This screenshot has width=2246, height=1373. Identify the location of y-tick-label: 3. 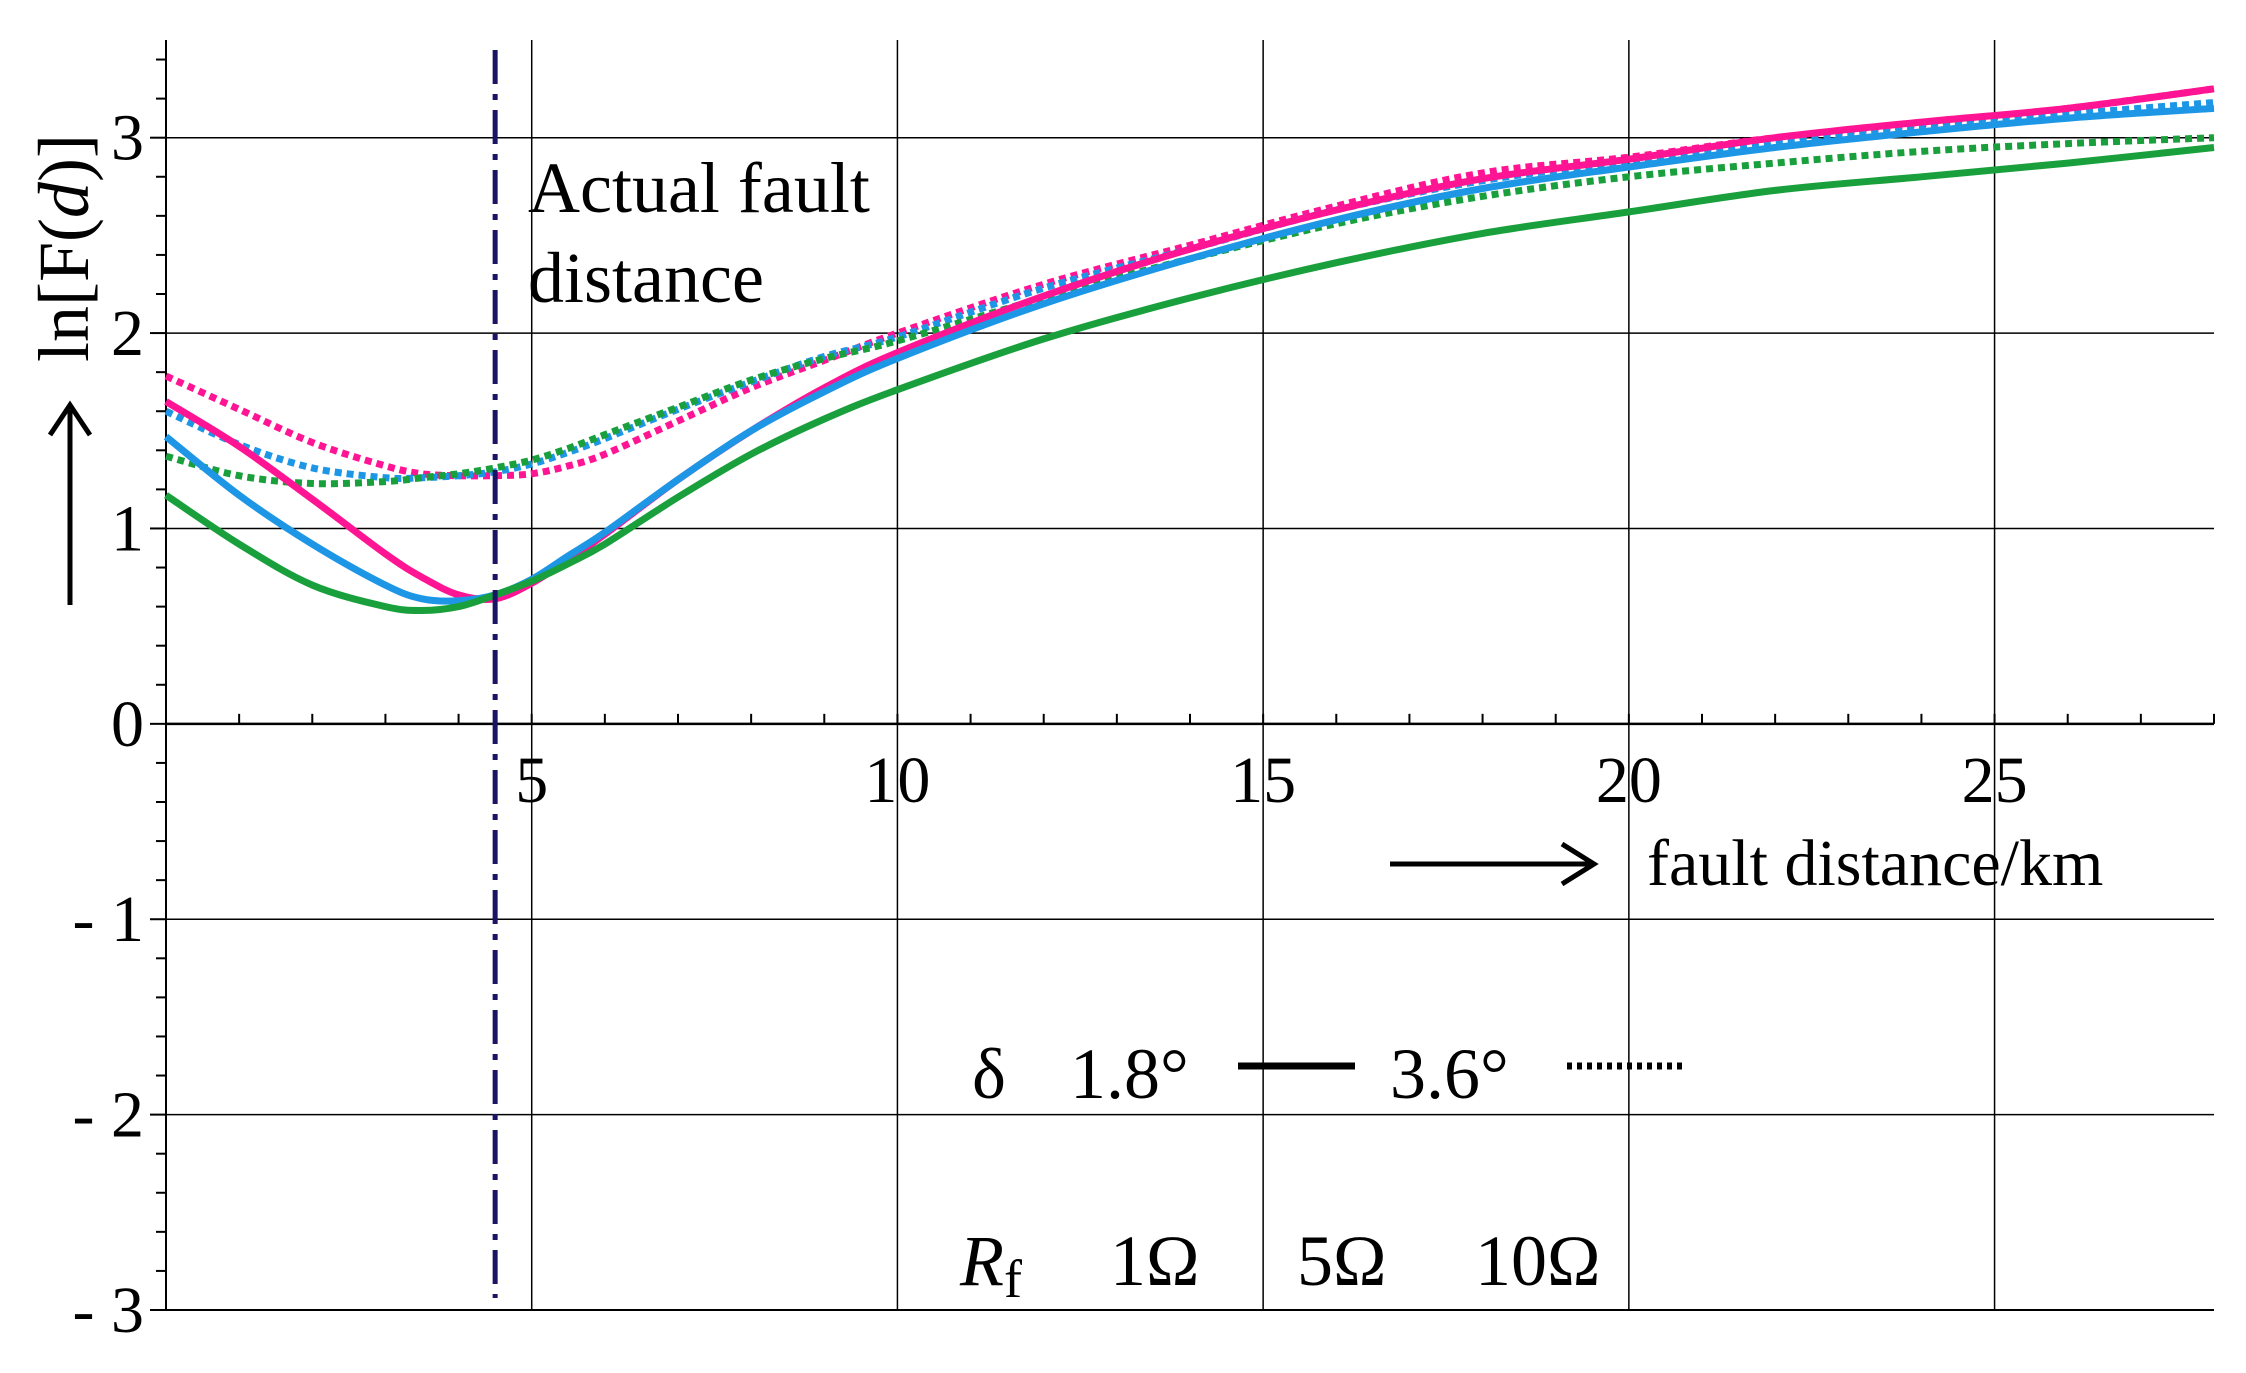
(127, 138).